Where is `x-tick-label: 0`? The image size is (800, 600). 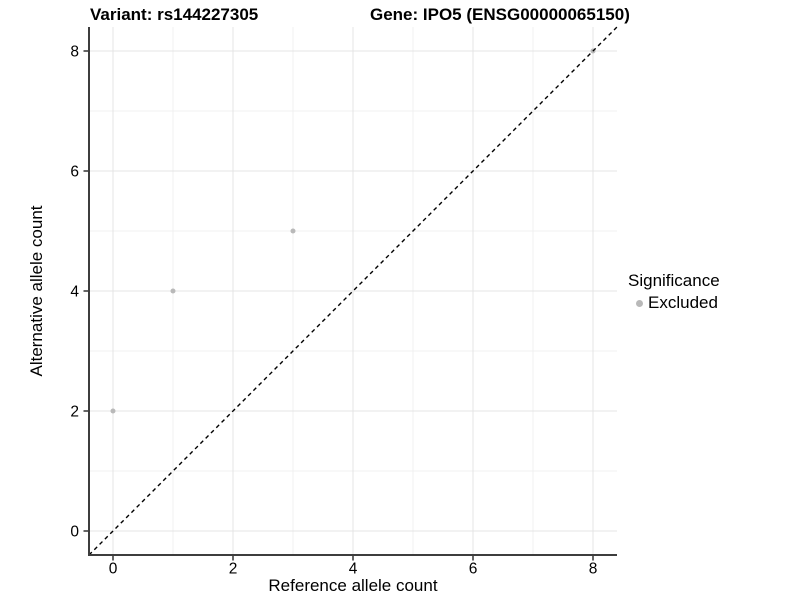
x-tick-label: 0 is located at coordinates (113, 569).